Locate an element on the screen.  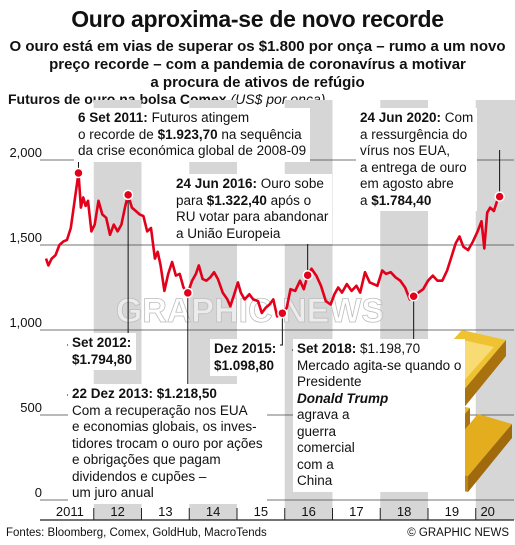
annotation-line: Com a recuperação nos EUA is located at coordinates (160, 410).